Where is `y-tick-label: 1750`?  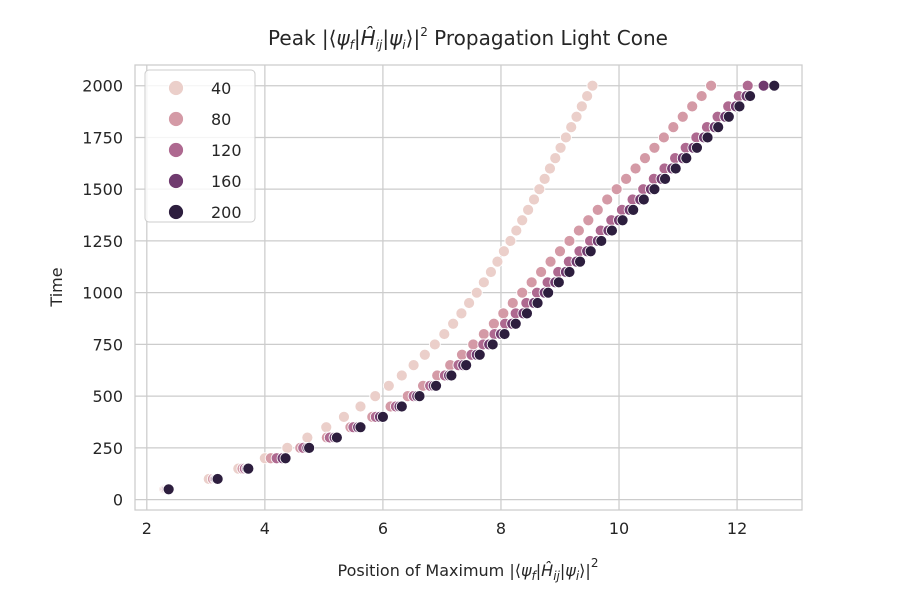 y-tick-label: 1750 is located at coordinates (102, 137).